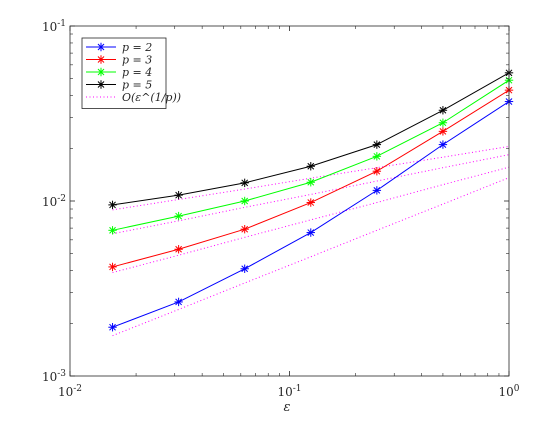 This screenshot has width=560, height=425. Describe the element at coordinates (119, 47) in the screenshot. I see `legend-entry: p = 2` at that location.